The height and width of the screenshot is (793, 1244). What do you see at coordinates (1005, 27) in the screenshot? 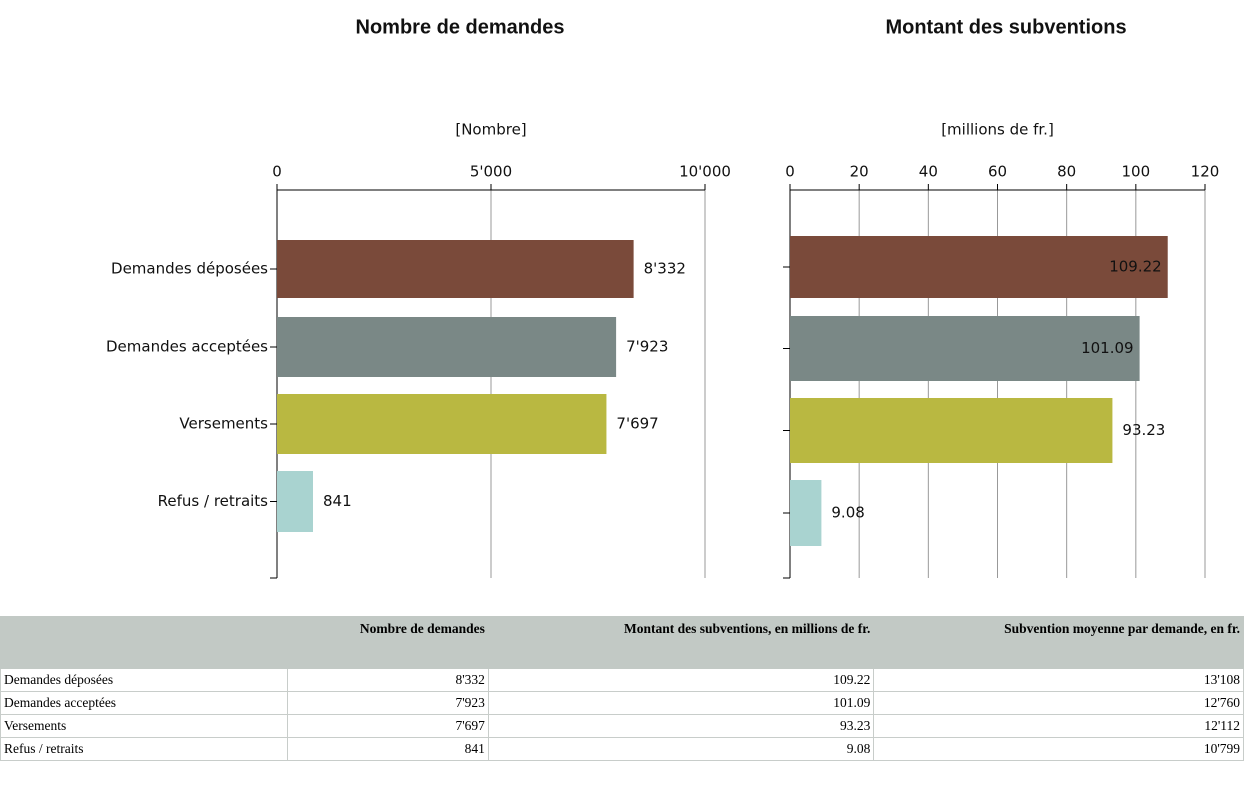
I see `chart-title: Montant des subventions` at bounding box center [1005, 27].